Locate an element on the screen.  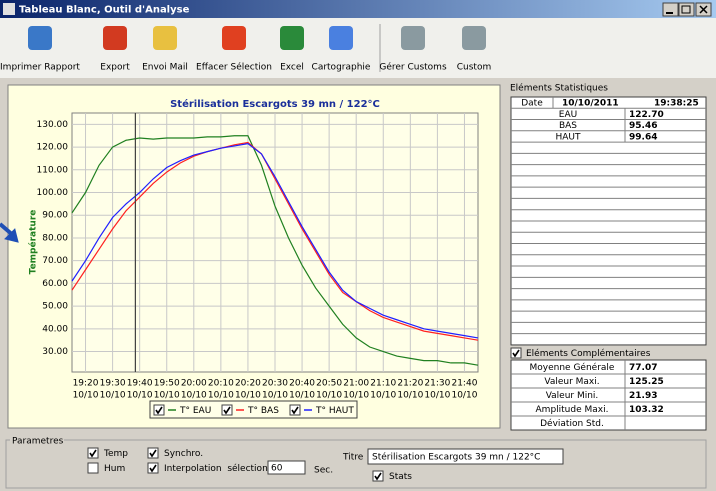
toolbar-button: Cartographie is located at coordinates (341, 68).